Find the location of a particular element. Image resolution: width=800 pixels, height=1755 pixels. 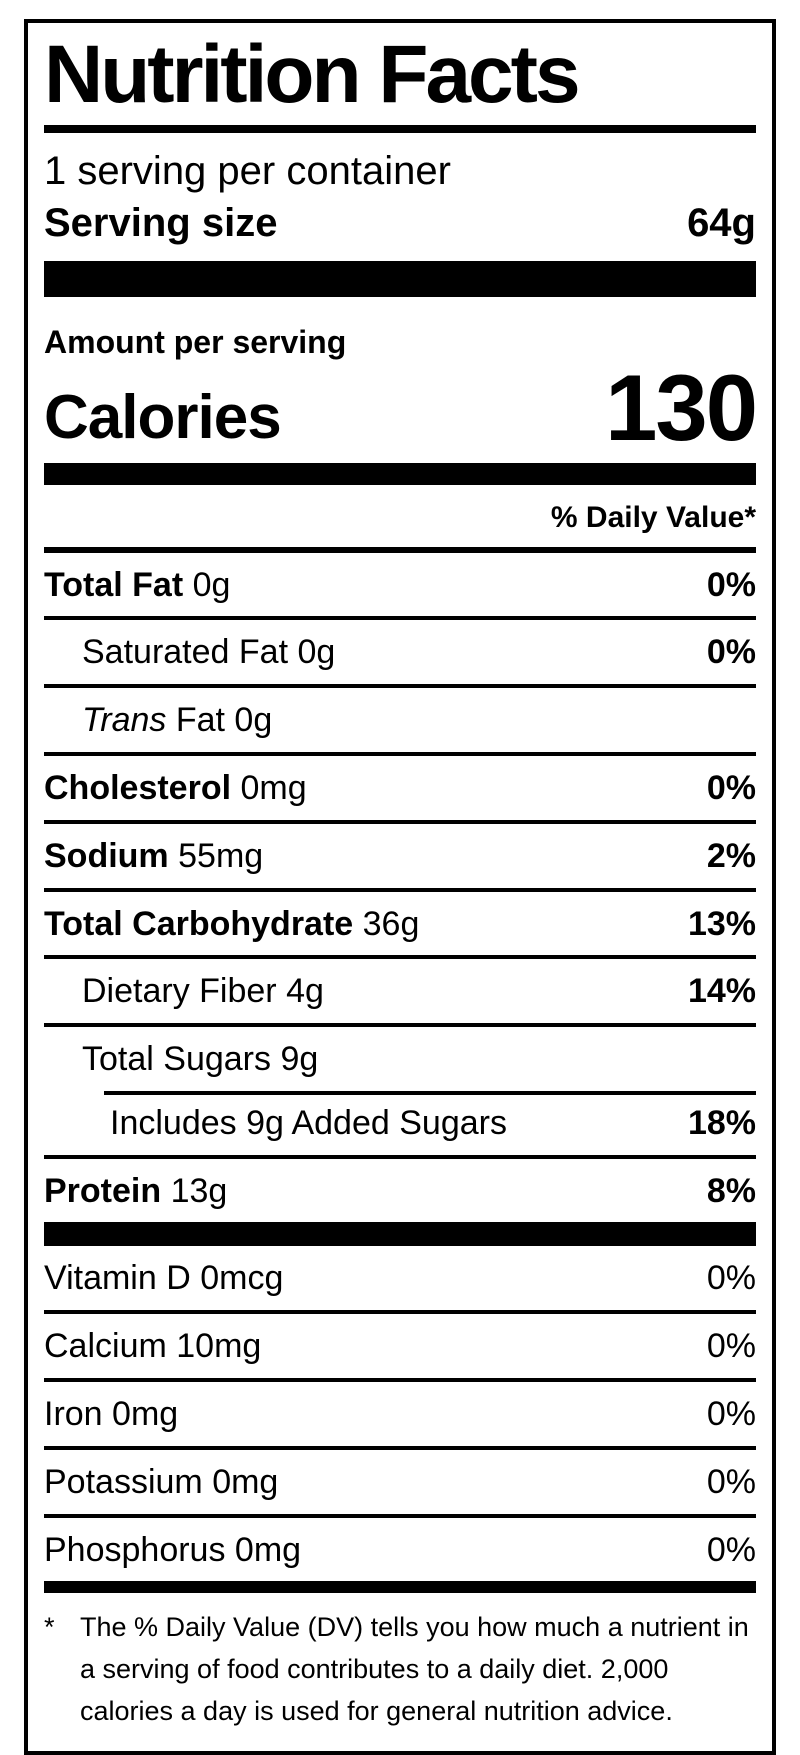

trans-italic: Trans is located at coordinates (124, 720).